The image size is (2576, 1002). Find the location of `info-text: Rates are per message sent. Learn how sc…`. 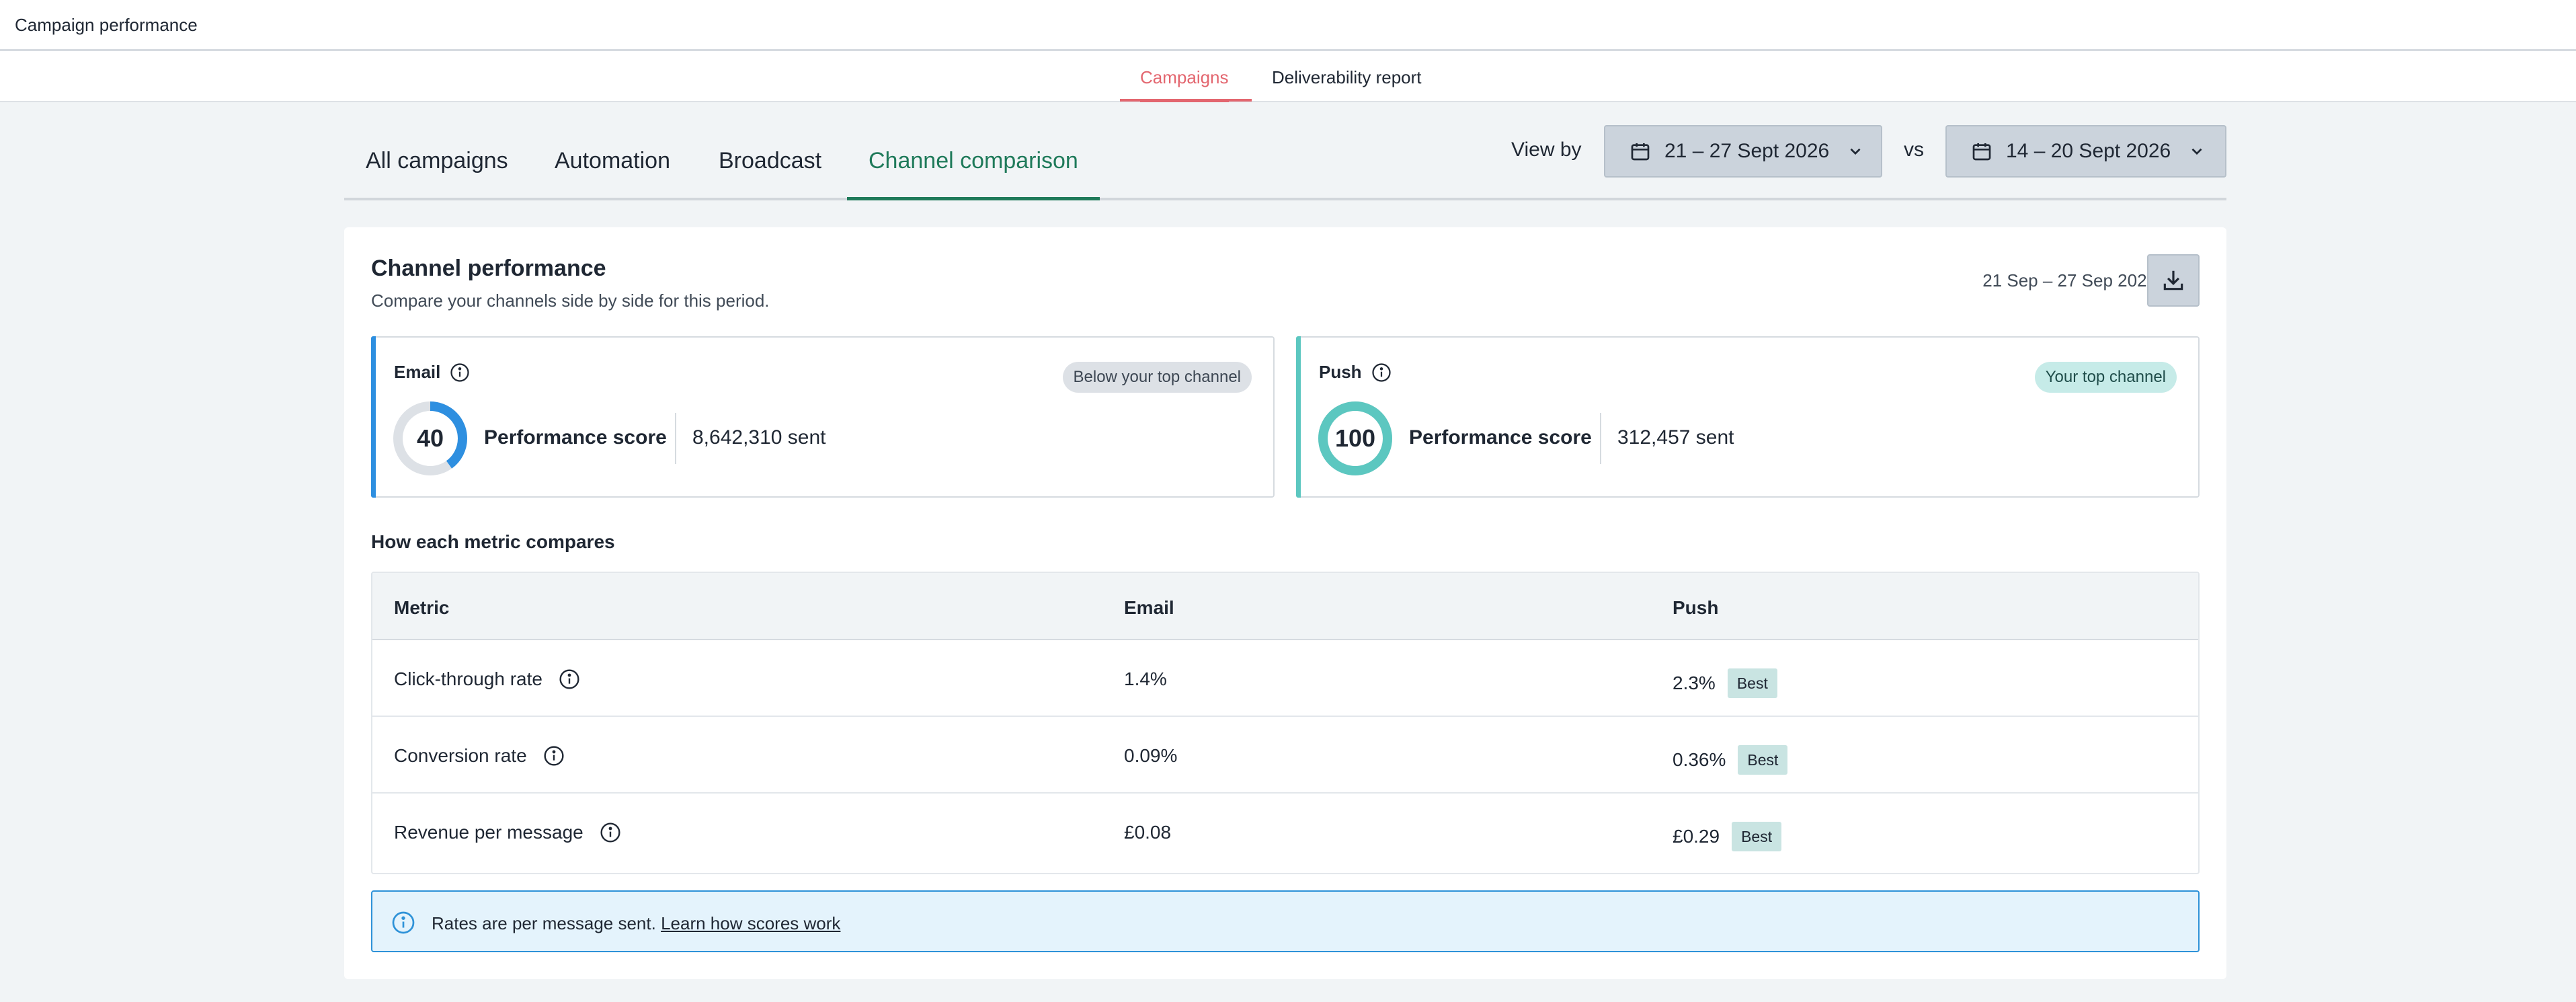

info-text: Rates are per message sent. Learn how sc… is located at coordinates (636, 923).